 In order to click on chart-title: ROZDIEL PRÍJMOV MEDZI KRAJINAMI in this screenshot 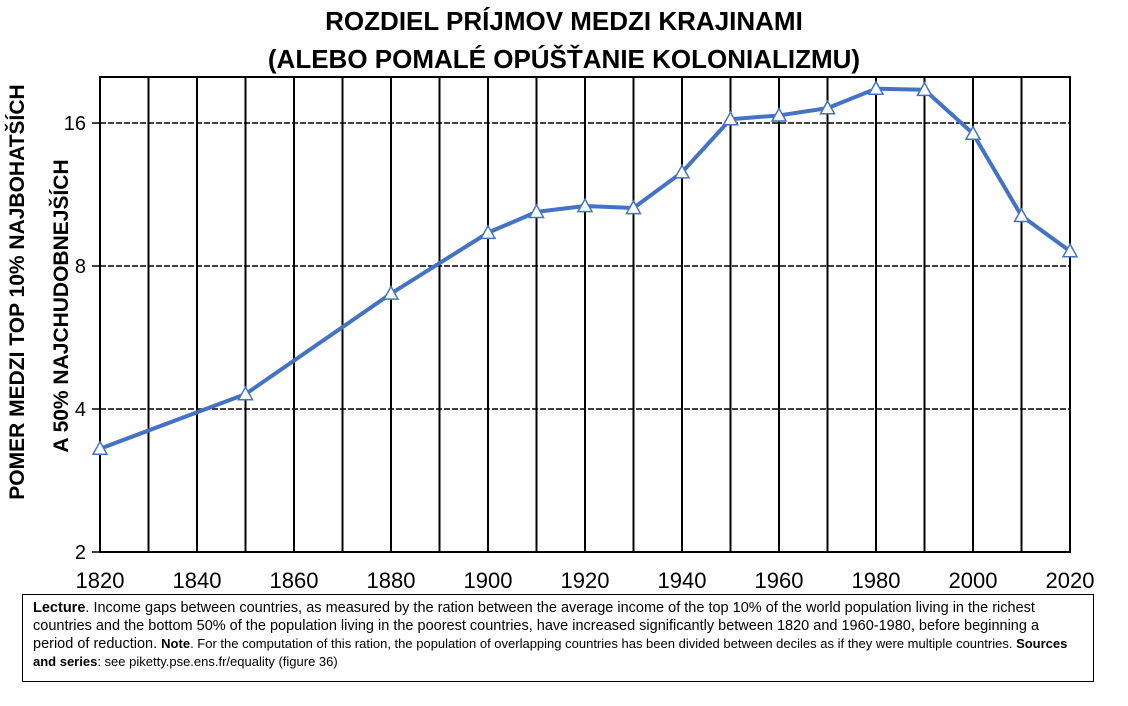, I will do `click(564, 21)`.